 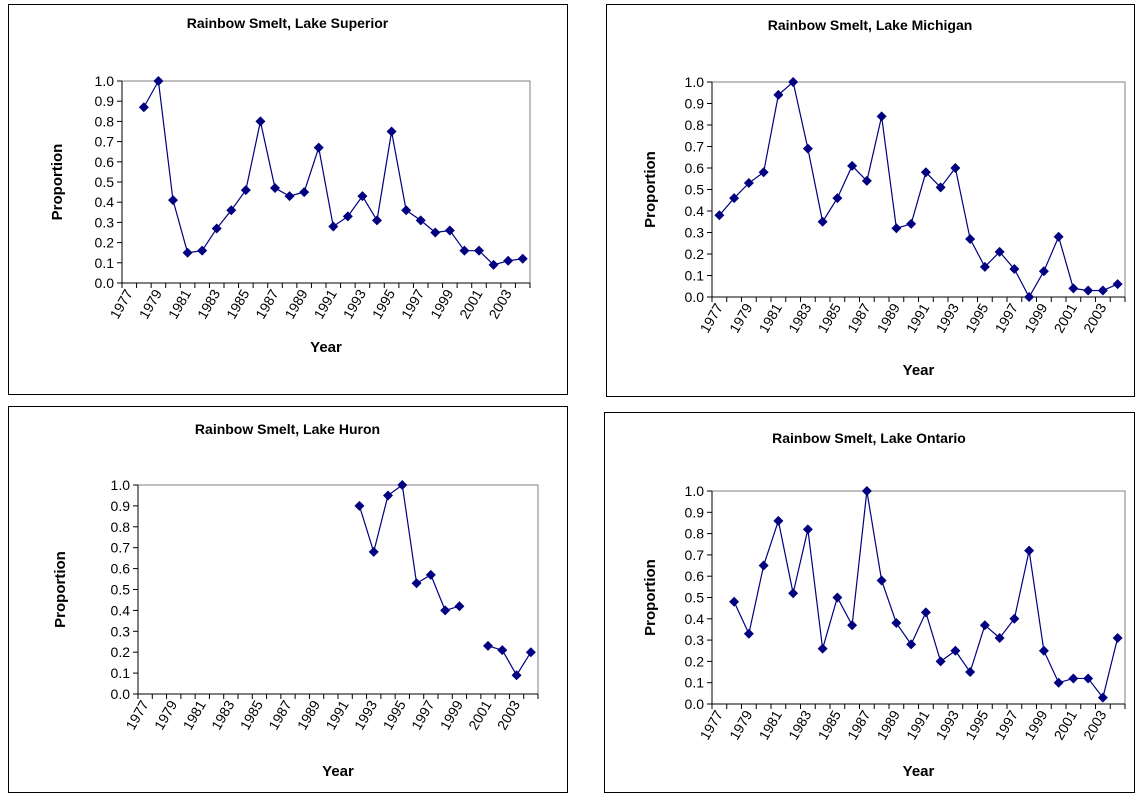 I want to click on x-tick-label: 1981, so click(x=771, y=724).